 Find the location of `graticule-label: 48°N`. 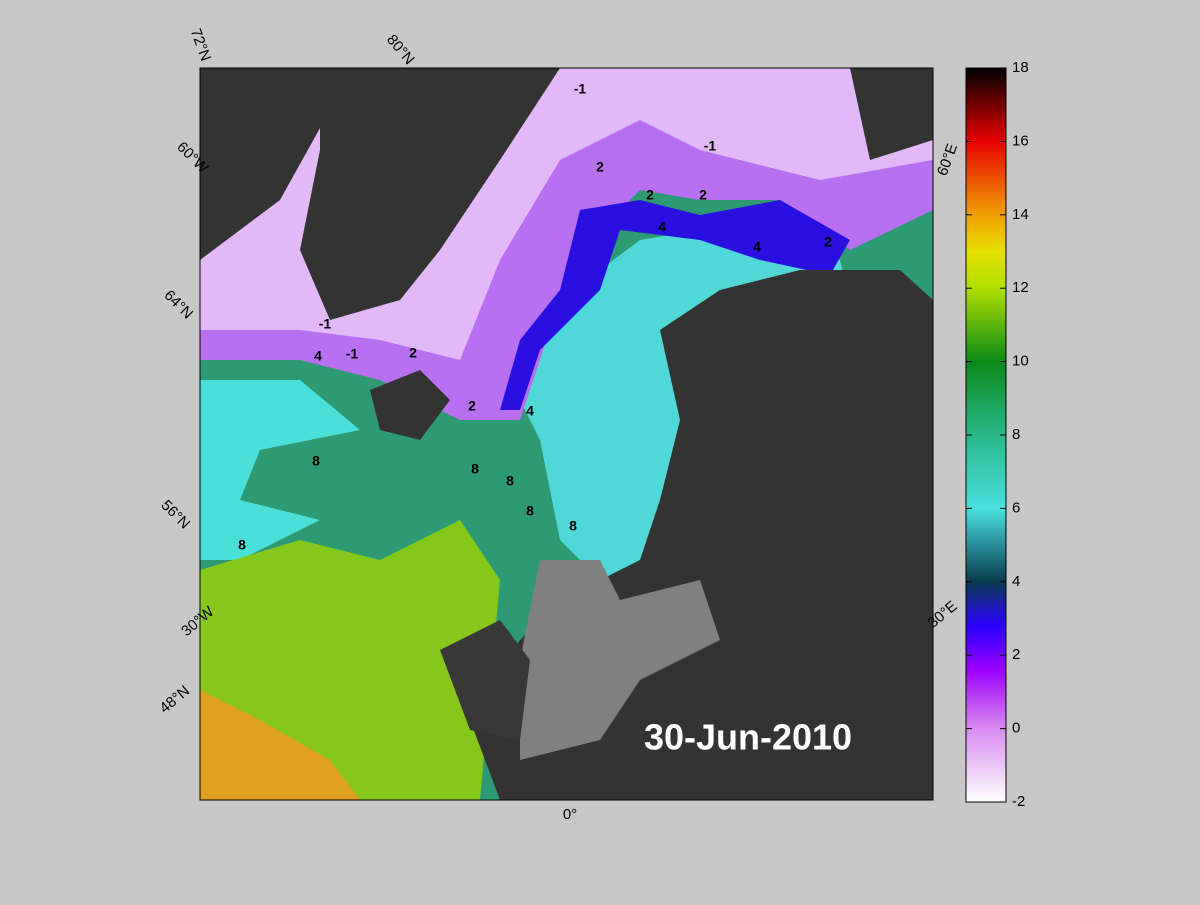

graticule-label: 48°N is located at coordinates (174, 699).